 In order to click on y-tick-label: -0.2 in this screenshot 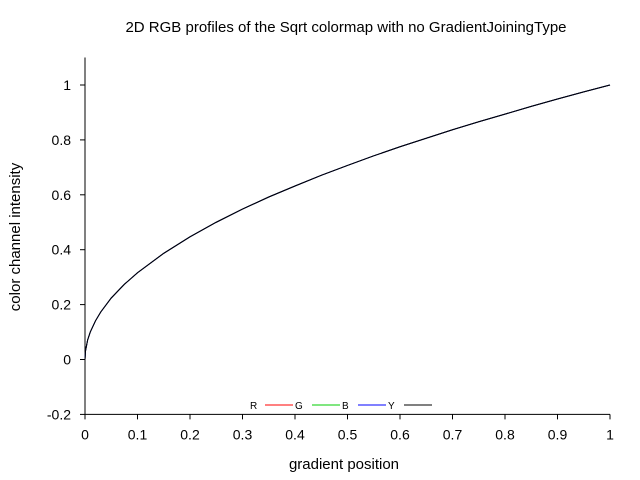, I will do `click(59, 414)`.